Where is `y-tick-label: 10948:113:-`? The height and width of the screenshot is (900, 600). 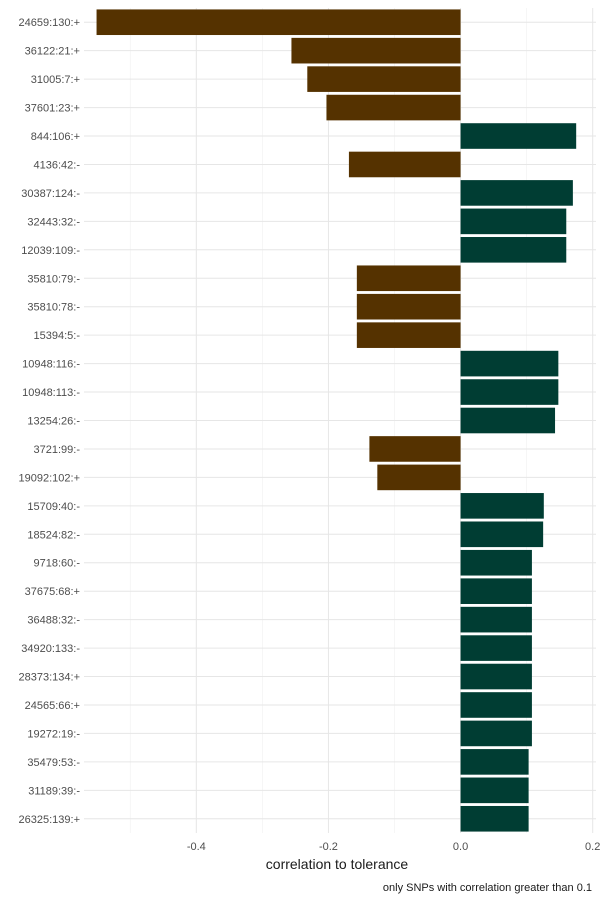 y-tick-label: 10948:113:- is located at coordinates (51, 393).